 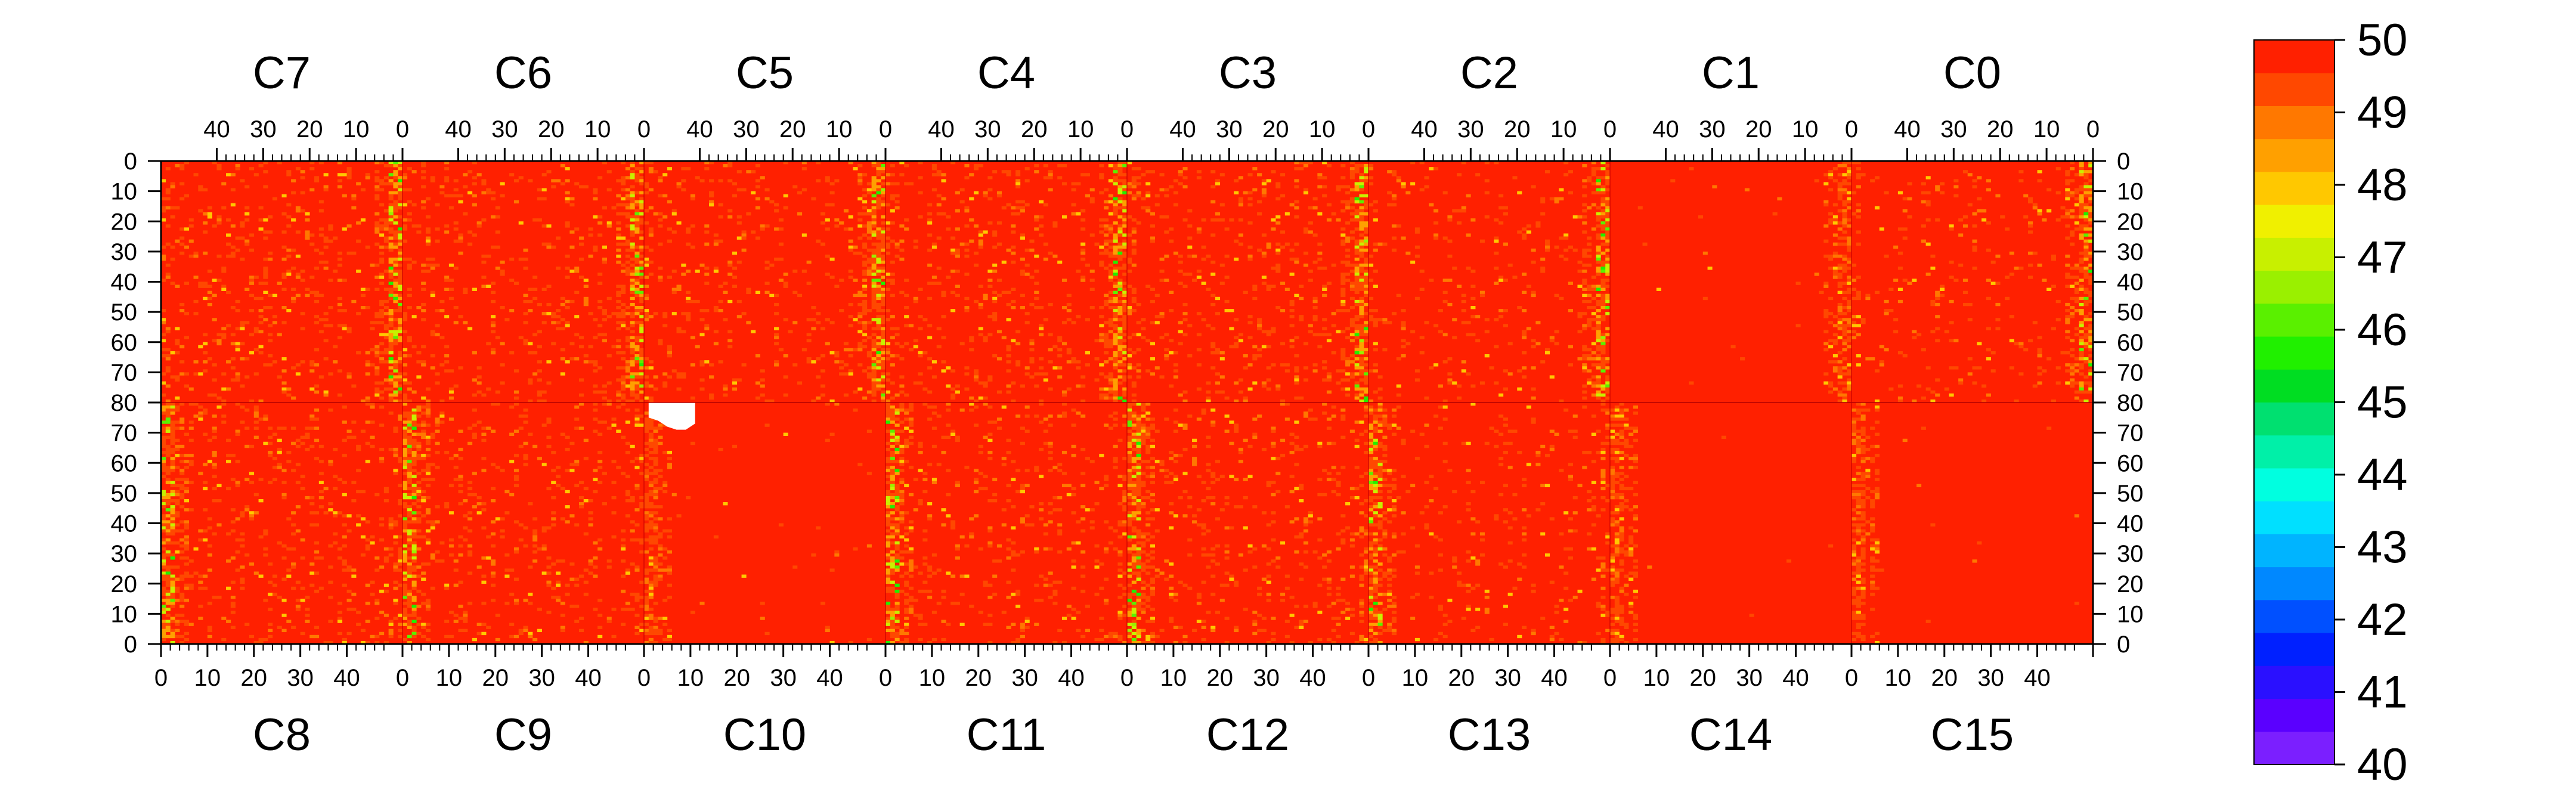 What do you see at coordinates (1972, 73) in the screenshot?
I see `chip-label-top: C0` at bounding box center [1972, 73].